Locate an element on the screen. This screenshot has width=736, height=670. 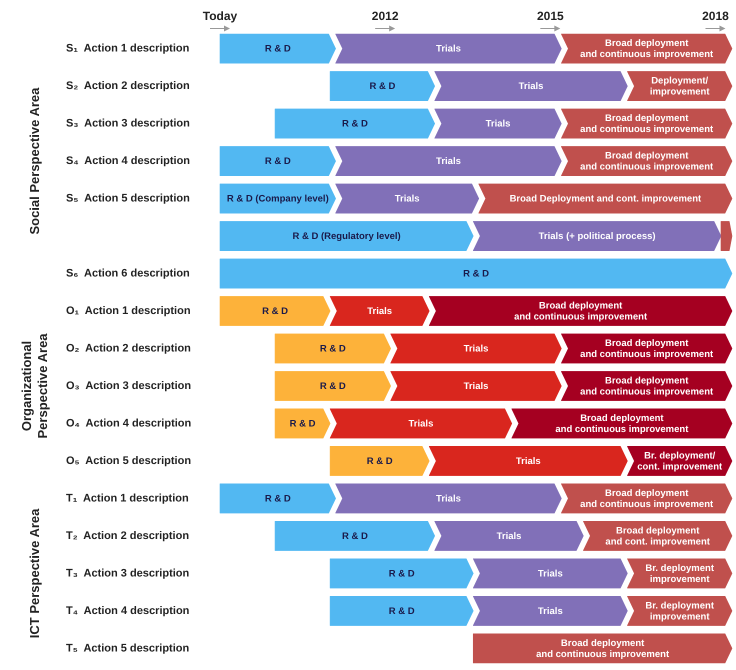
y-tick-label: T₅ Action 5 description is located at coordinates (128, 648).